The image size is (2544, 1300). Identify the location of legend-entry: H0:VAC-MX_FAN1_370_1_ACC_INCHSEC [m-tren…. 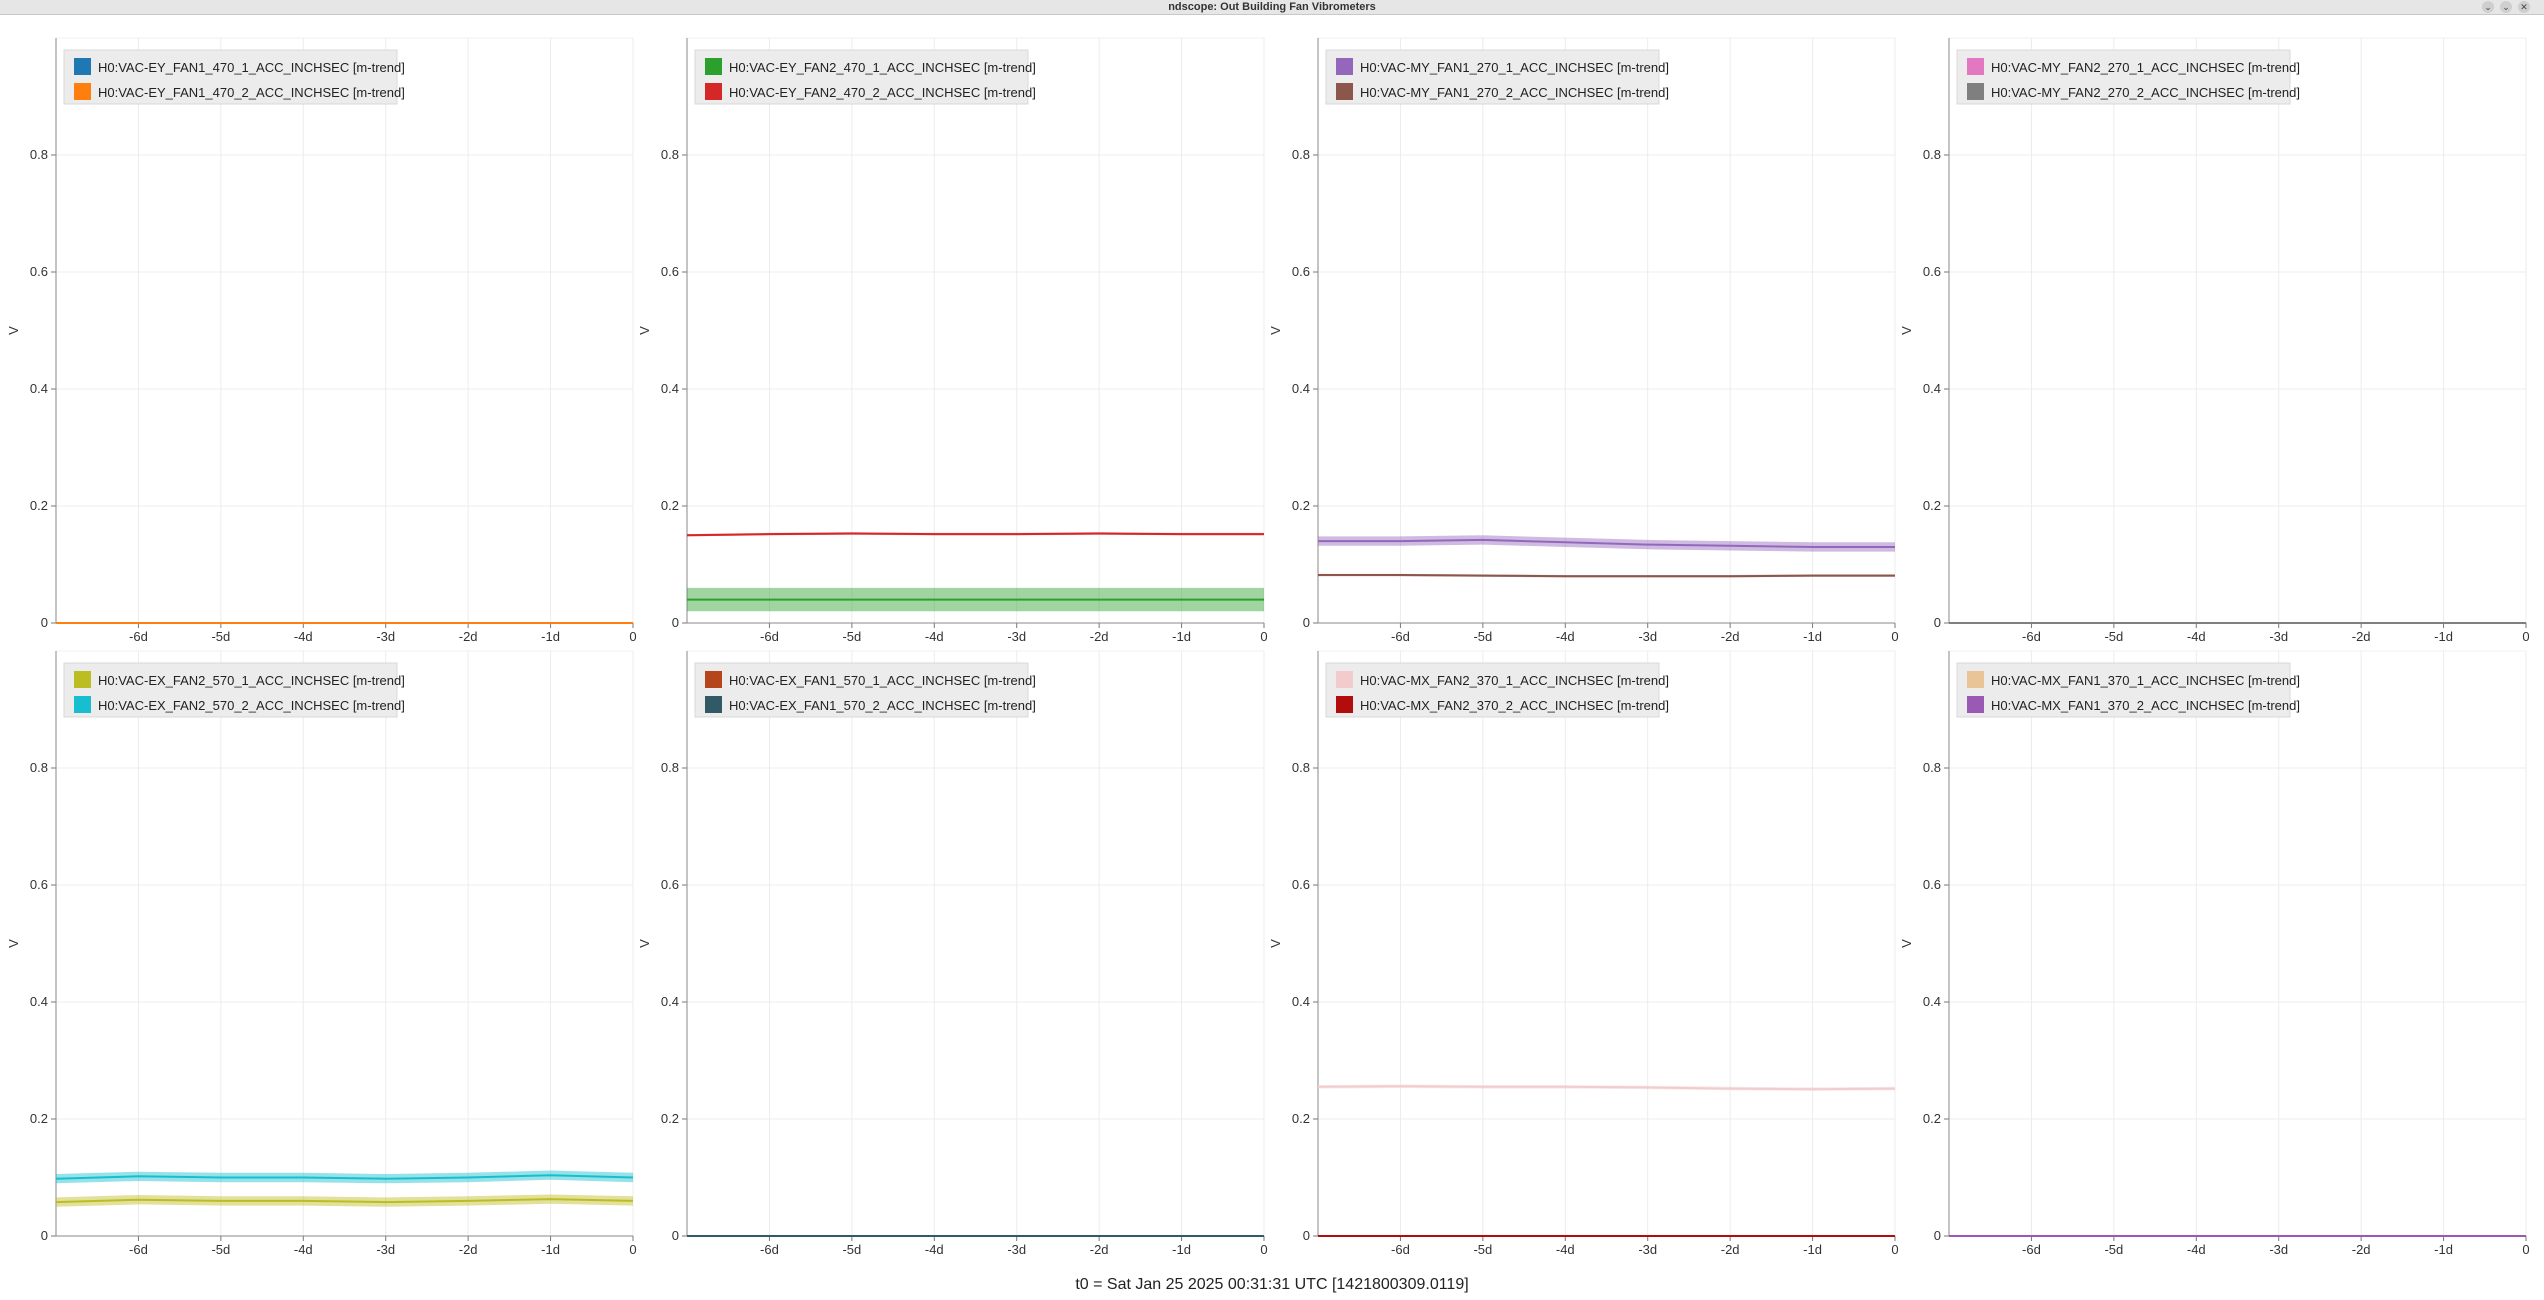
(2145, 680).